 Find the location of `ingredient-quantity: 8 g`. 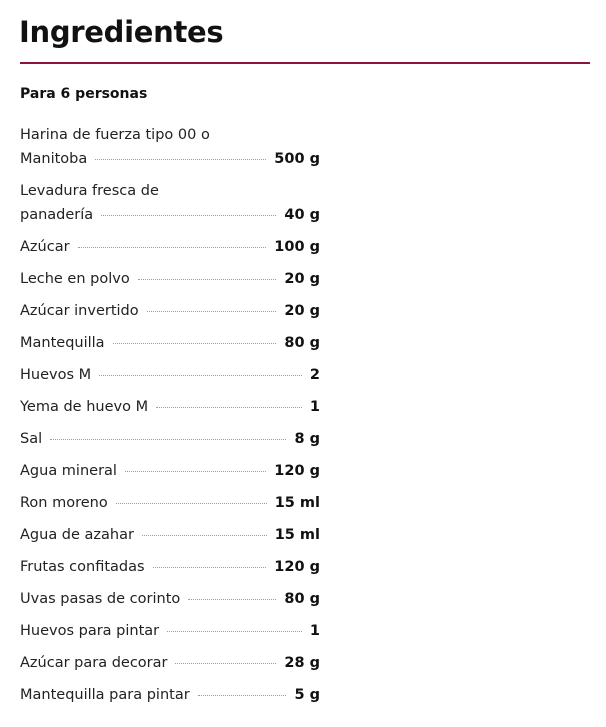

ingredient-quantity: 8 g is located at coordinates (307, 439).